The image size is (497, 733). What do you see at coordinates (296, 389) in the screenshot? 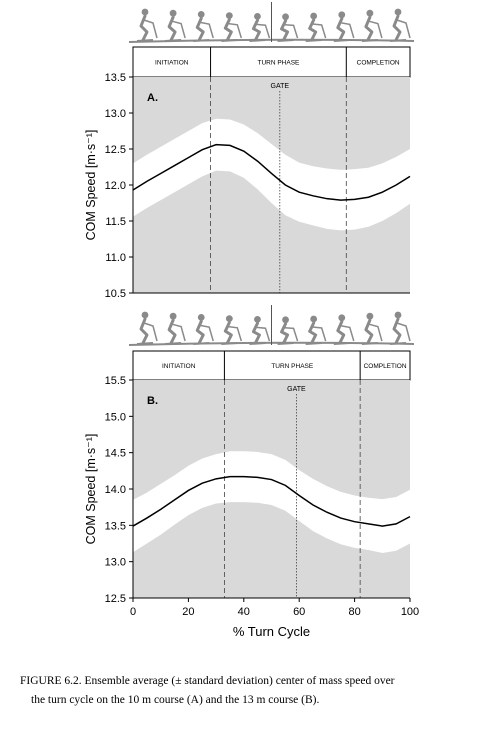
I see `gate-label: GATE` at bounding box center [296, 389].